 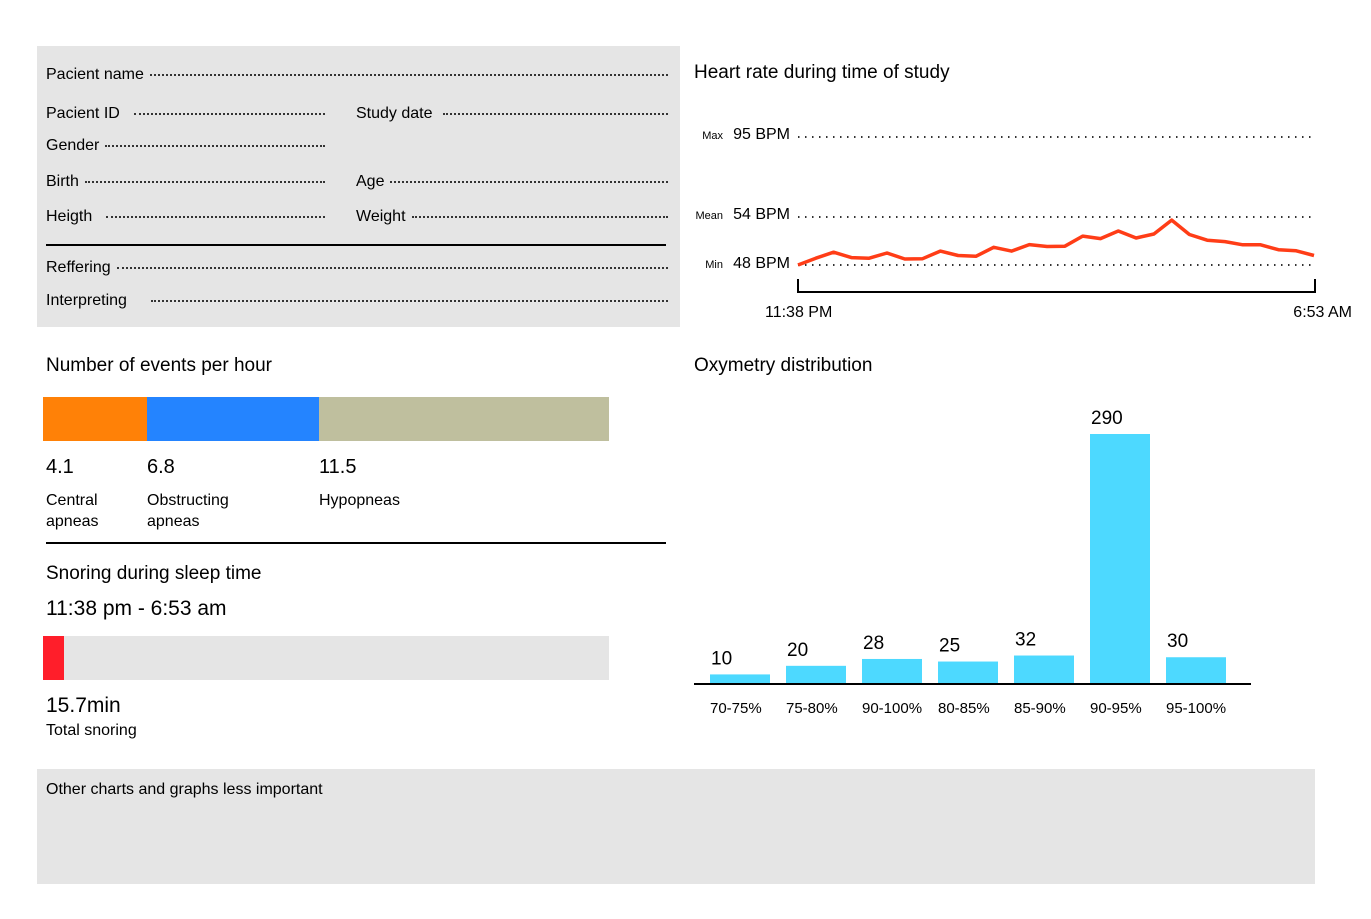 What do you see at coordinates (822, 72) in the screenshot?
I see `heart-rate-title: Heart rate during time of study` at bounding box center [822, 72].